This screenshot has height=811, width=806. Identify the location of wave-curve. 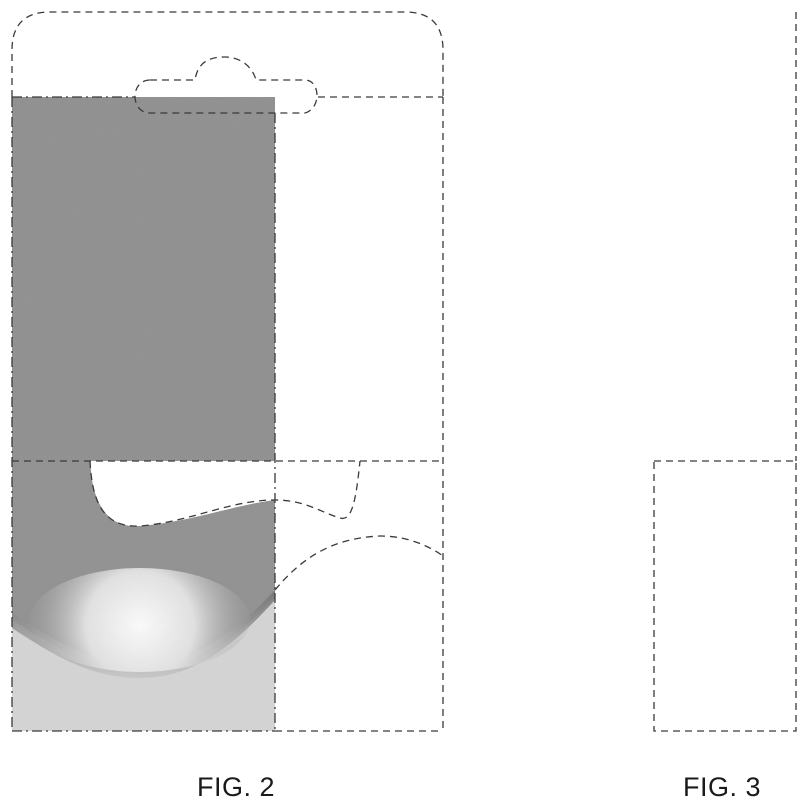
(359, 563).